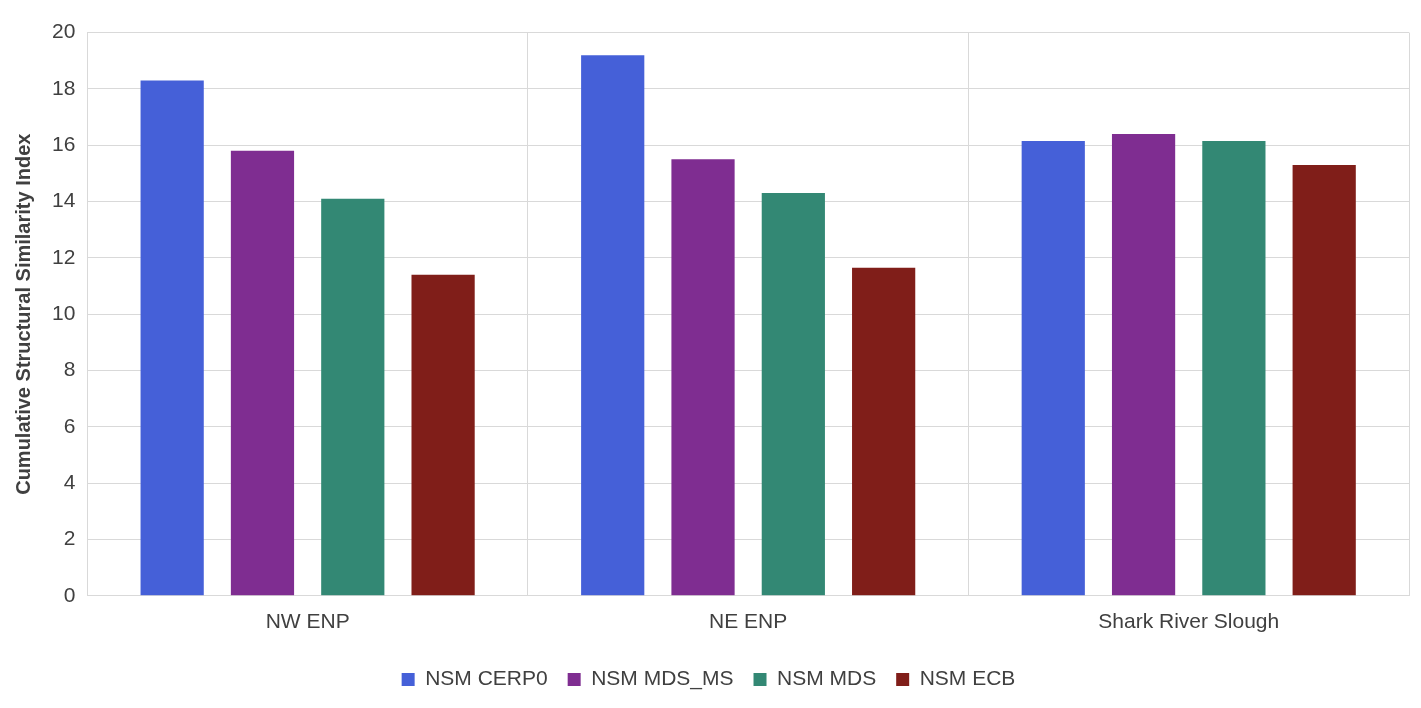  Describe the element at coordinates (69, 538) in the screenshot. I see `y-tick-label: 2` at that location.